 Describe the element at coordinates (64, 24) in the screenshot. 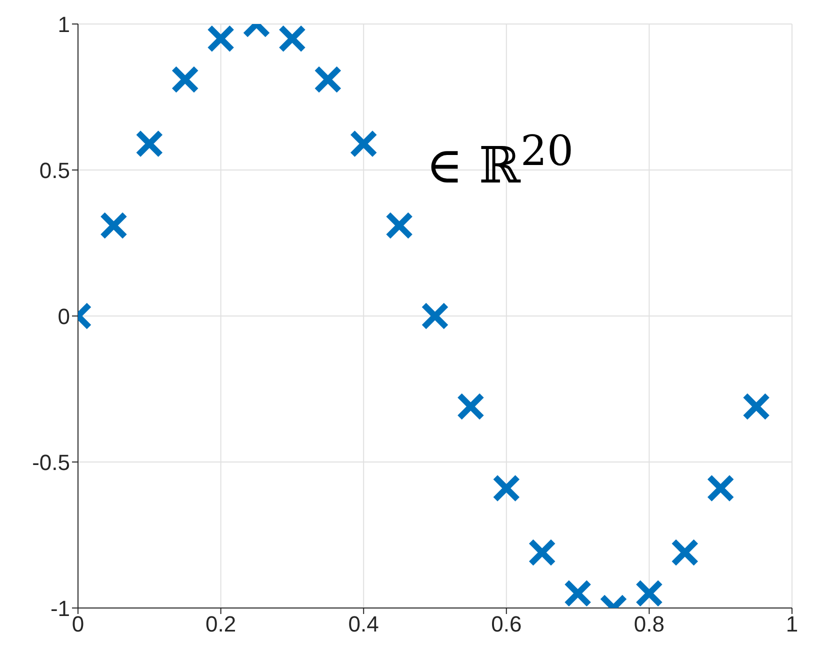

I see `y-tick-label: 1` at that location.